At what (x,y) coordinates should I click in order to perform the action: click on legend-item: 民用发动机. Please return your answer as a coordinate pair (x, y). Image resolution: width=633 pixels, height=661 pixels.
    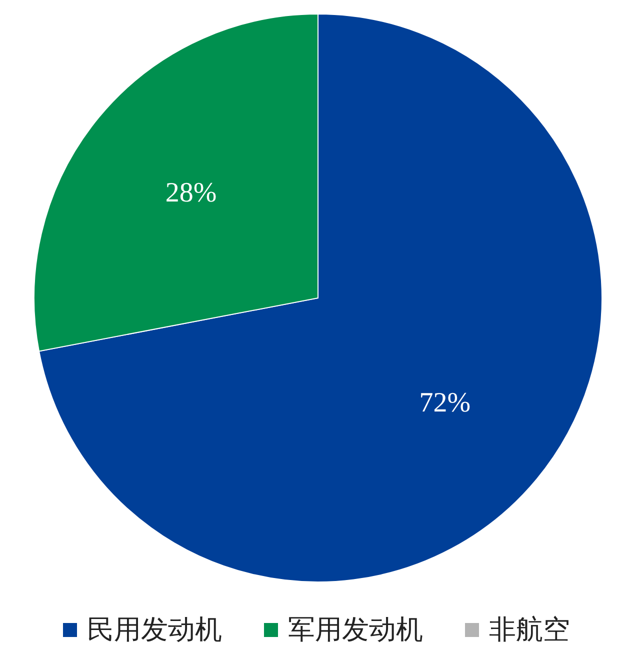
    Looking at the image, I should click on (142, 630).